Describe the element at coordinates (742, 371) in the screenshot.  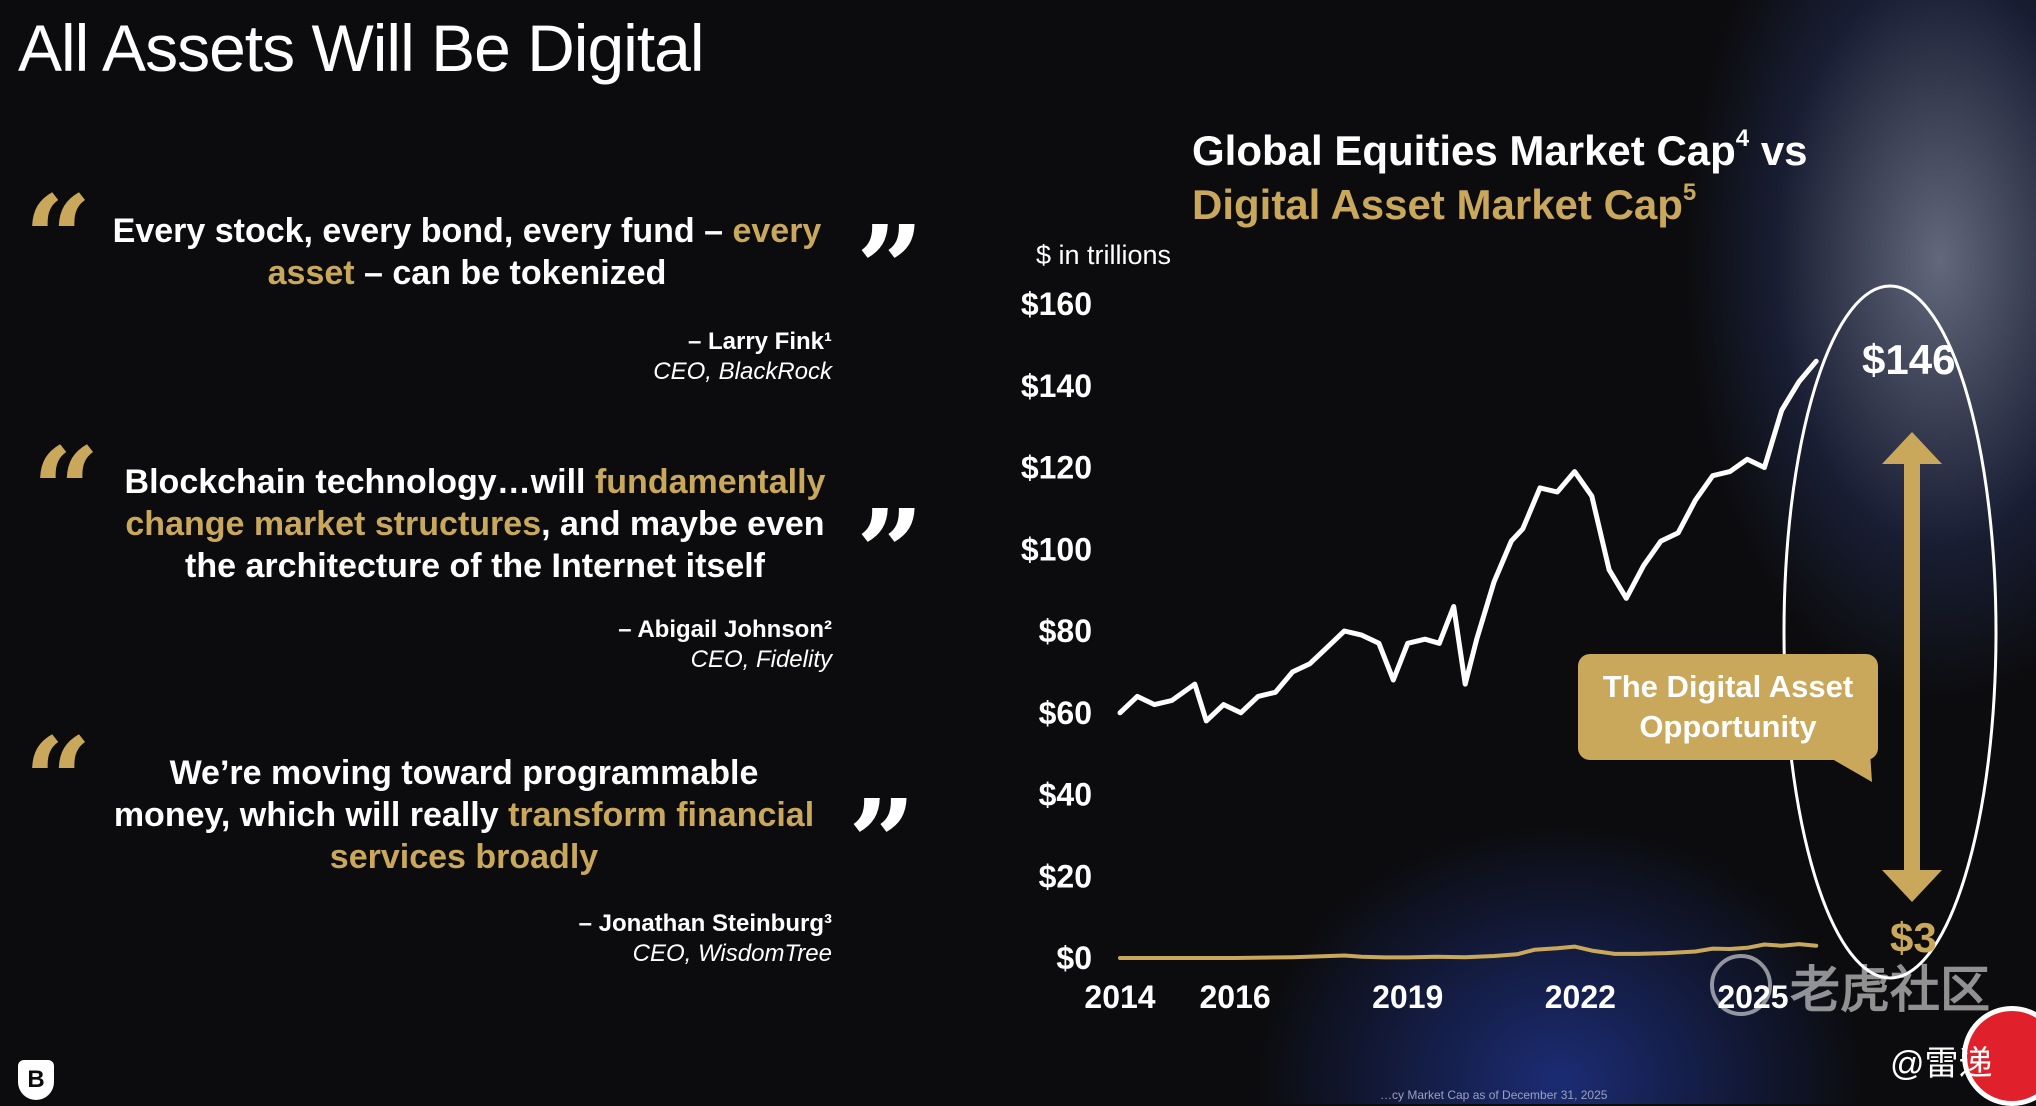
I see `quote-1-role: CEO, BlackRock` at that location.